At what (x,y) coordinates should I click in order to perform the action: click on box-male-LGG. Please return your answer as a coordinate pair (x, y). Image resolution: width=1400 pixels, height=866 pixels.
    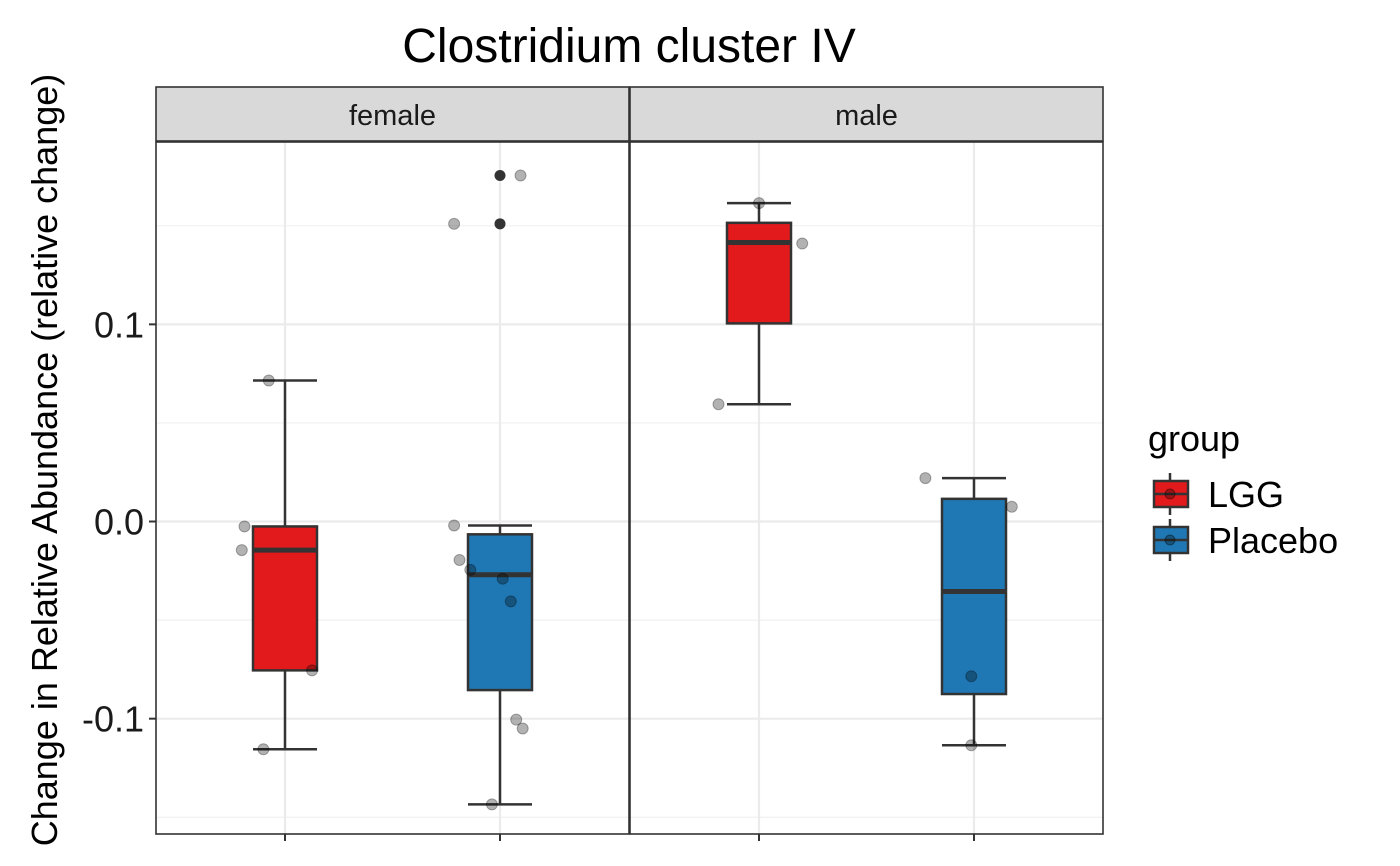
    Looking at the image, I should click on (759, 303).